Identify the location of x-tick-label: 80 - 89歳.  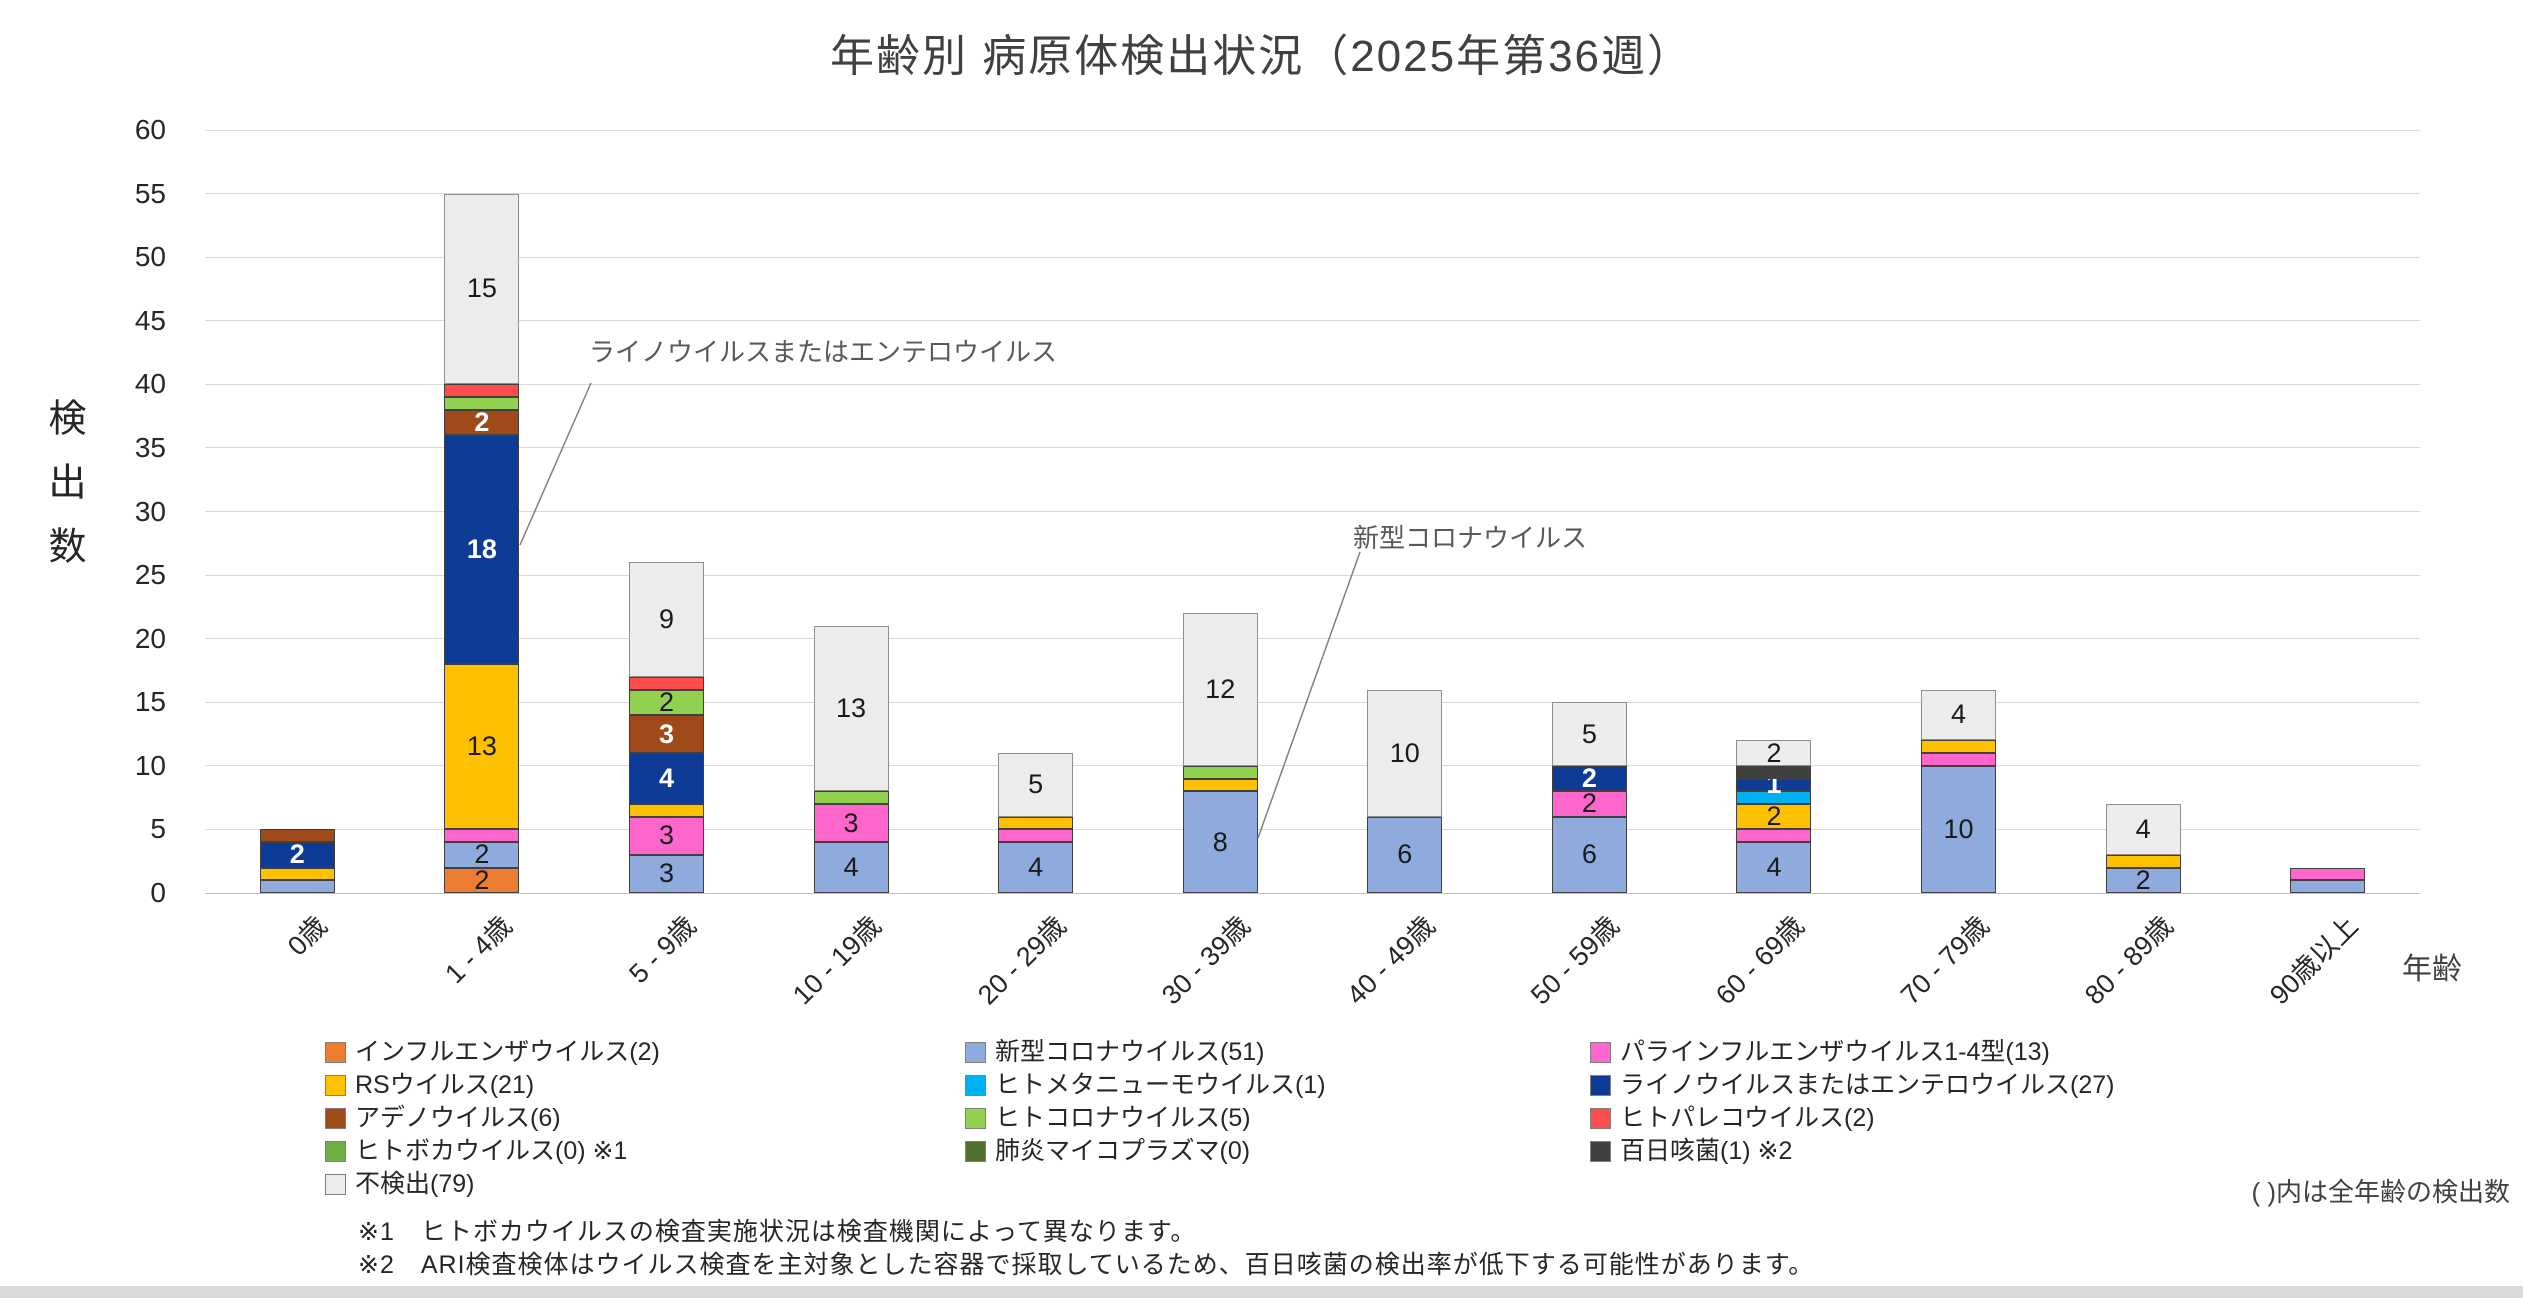
(2129, 960).